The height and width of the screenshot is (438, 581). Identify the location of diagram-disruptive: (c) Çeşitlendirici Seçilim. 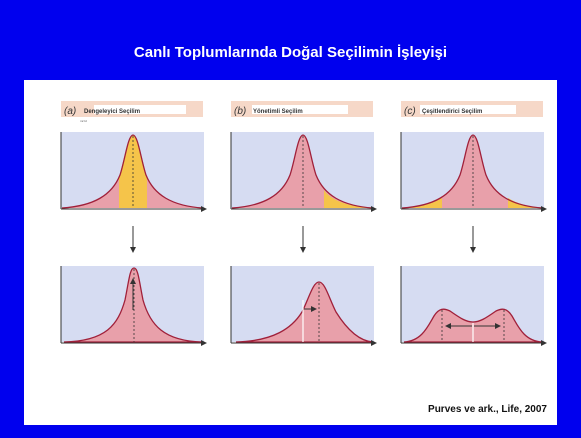
(473, 223).